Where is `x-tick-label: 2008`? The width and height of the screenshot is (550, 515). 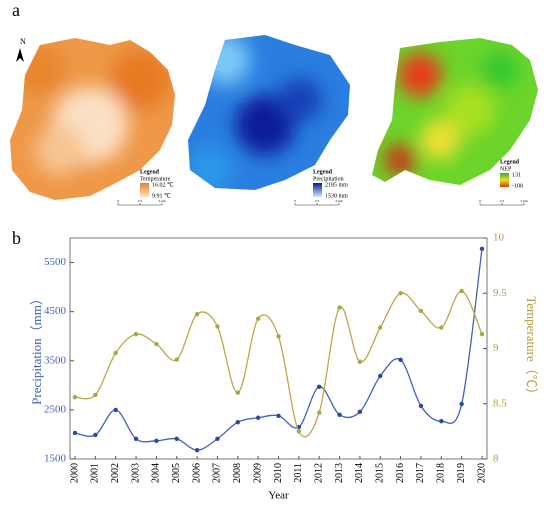 x-tick-label: 2008 is located at coordinates (237, 473).